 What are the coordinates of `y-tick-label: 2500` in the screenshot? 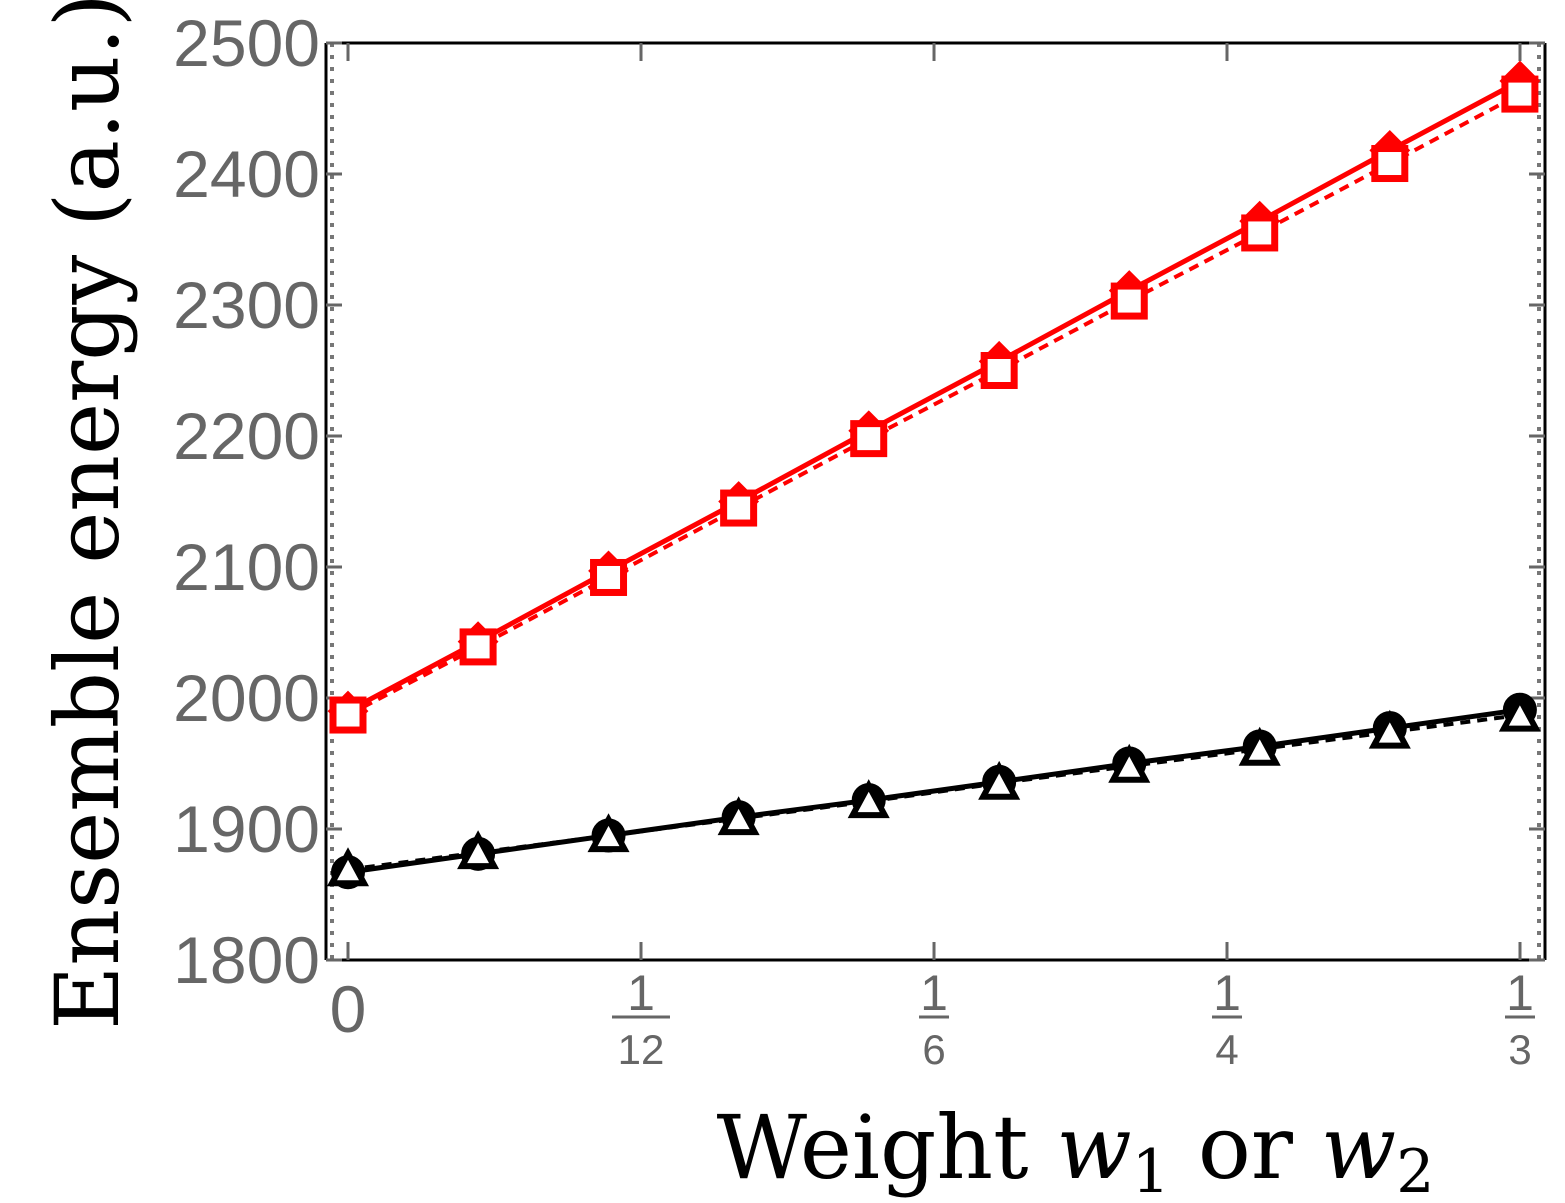 It's located at (246, 43).